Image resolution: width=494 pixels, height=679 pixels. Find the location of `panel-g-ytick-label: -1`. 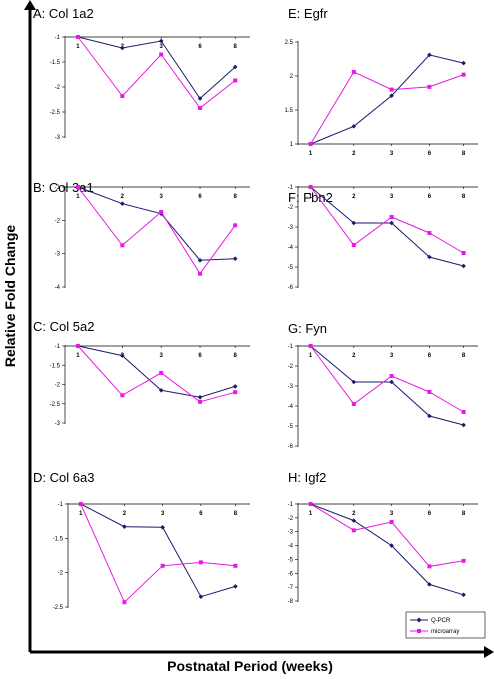

panel-g-ytick-label: -1 is located at coordinates (291, 347).